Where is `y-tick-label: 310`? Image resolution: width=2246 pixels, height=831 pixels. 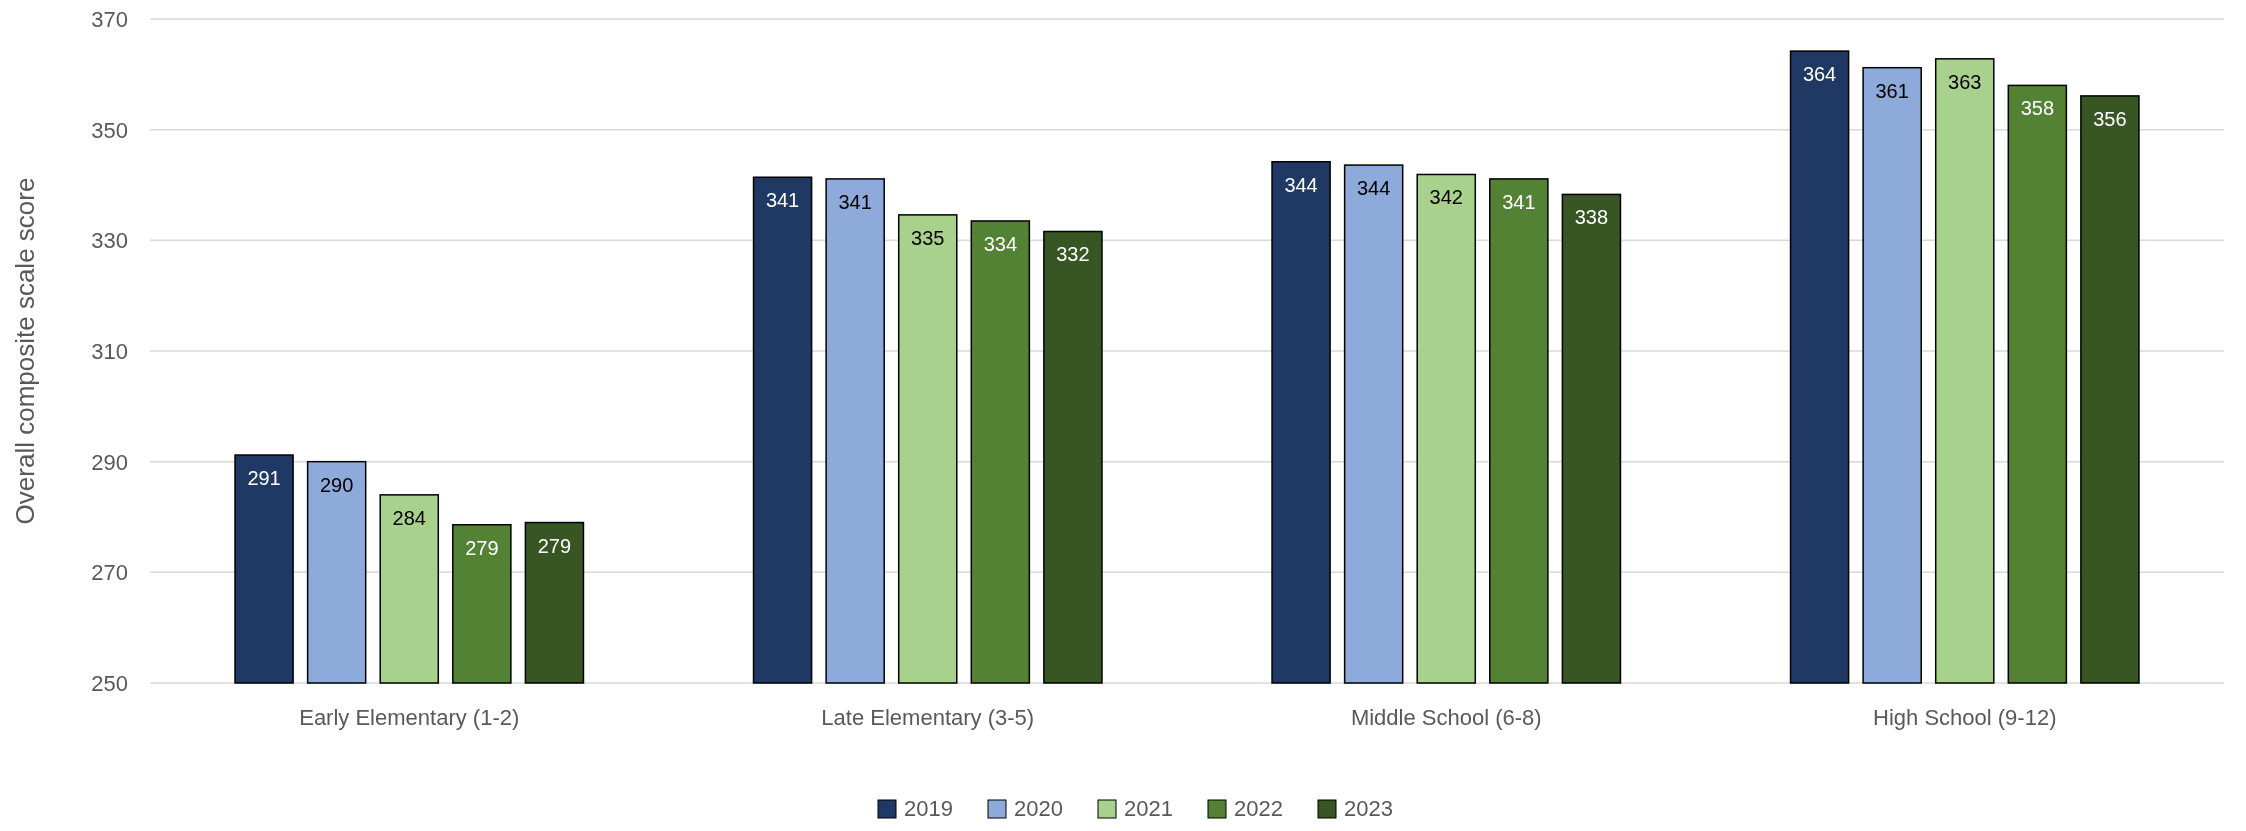 y-tick-label: 310 is located at coordinates (109, 351).